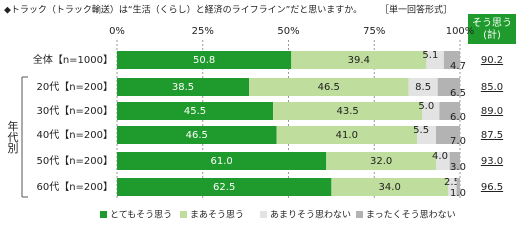  What do you see at coordinates (74, 87) in the screenshot?
I see `y-tick-label: 20代【n=200】` at bounding box center [74, 87].